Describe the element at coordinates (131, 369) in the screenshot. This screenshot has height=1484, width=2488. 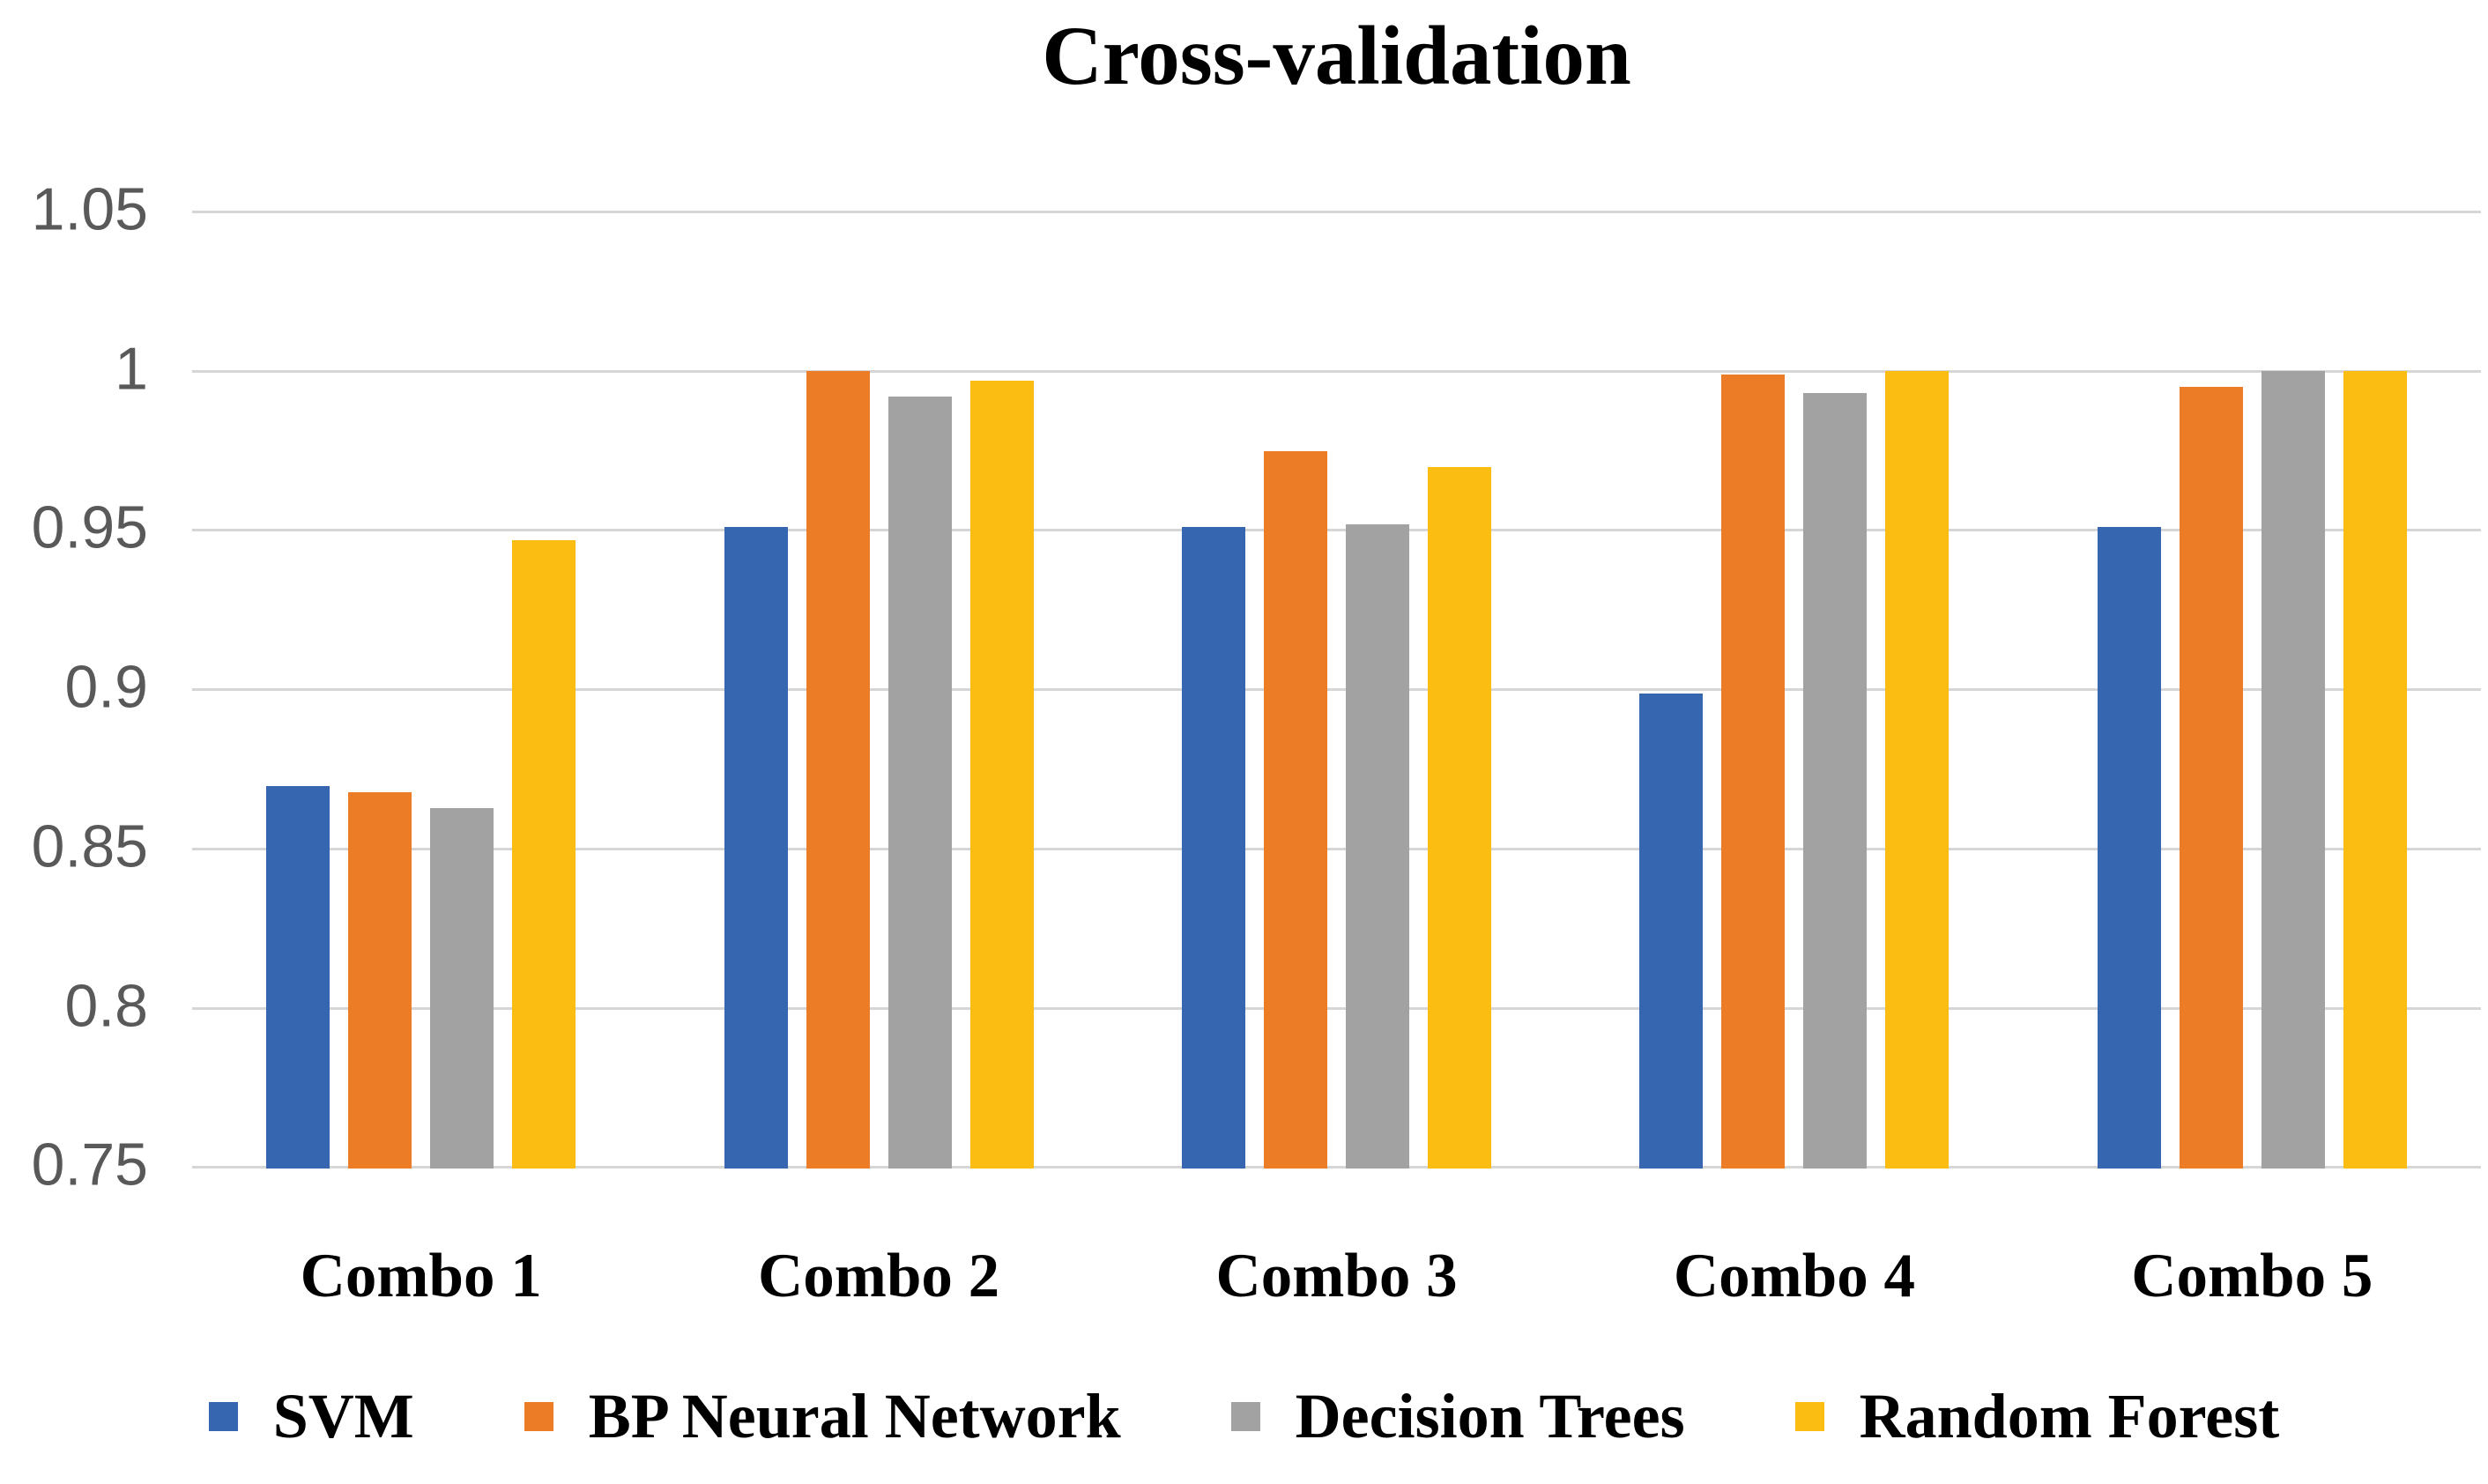
I see `y-tick-label: 1` at that location.